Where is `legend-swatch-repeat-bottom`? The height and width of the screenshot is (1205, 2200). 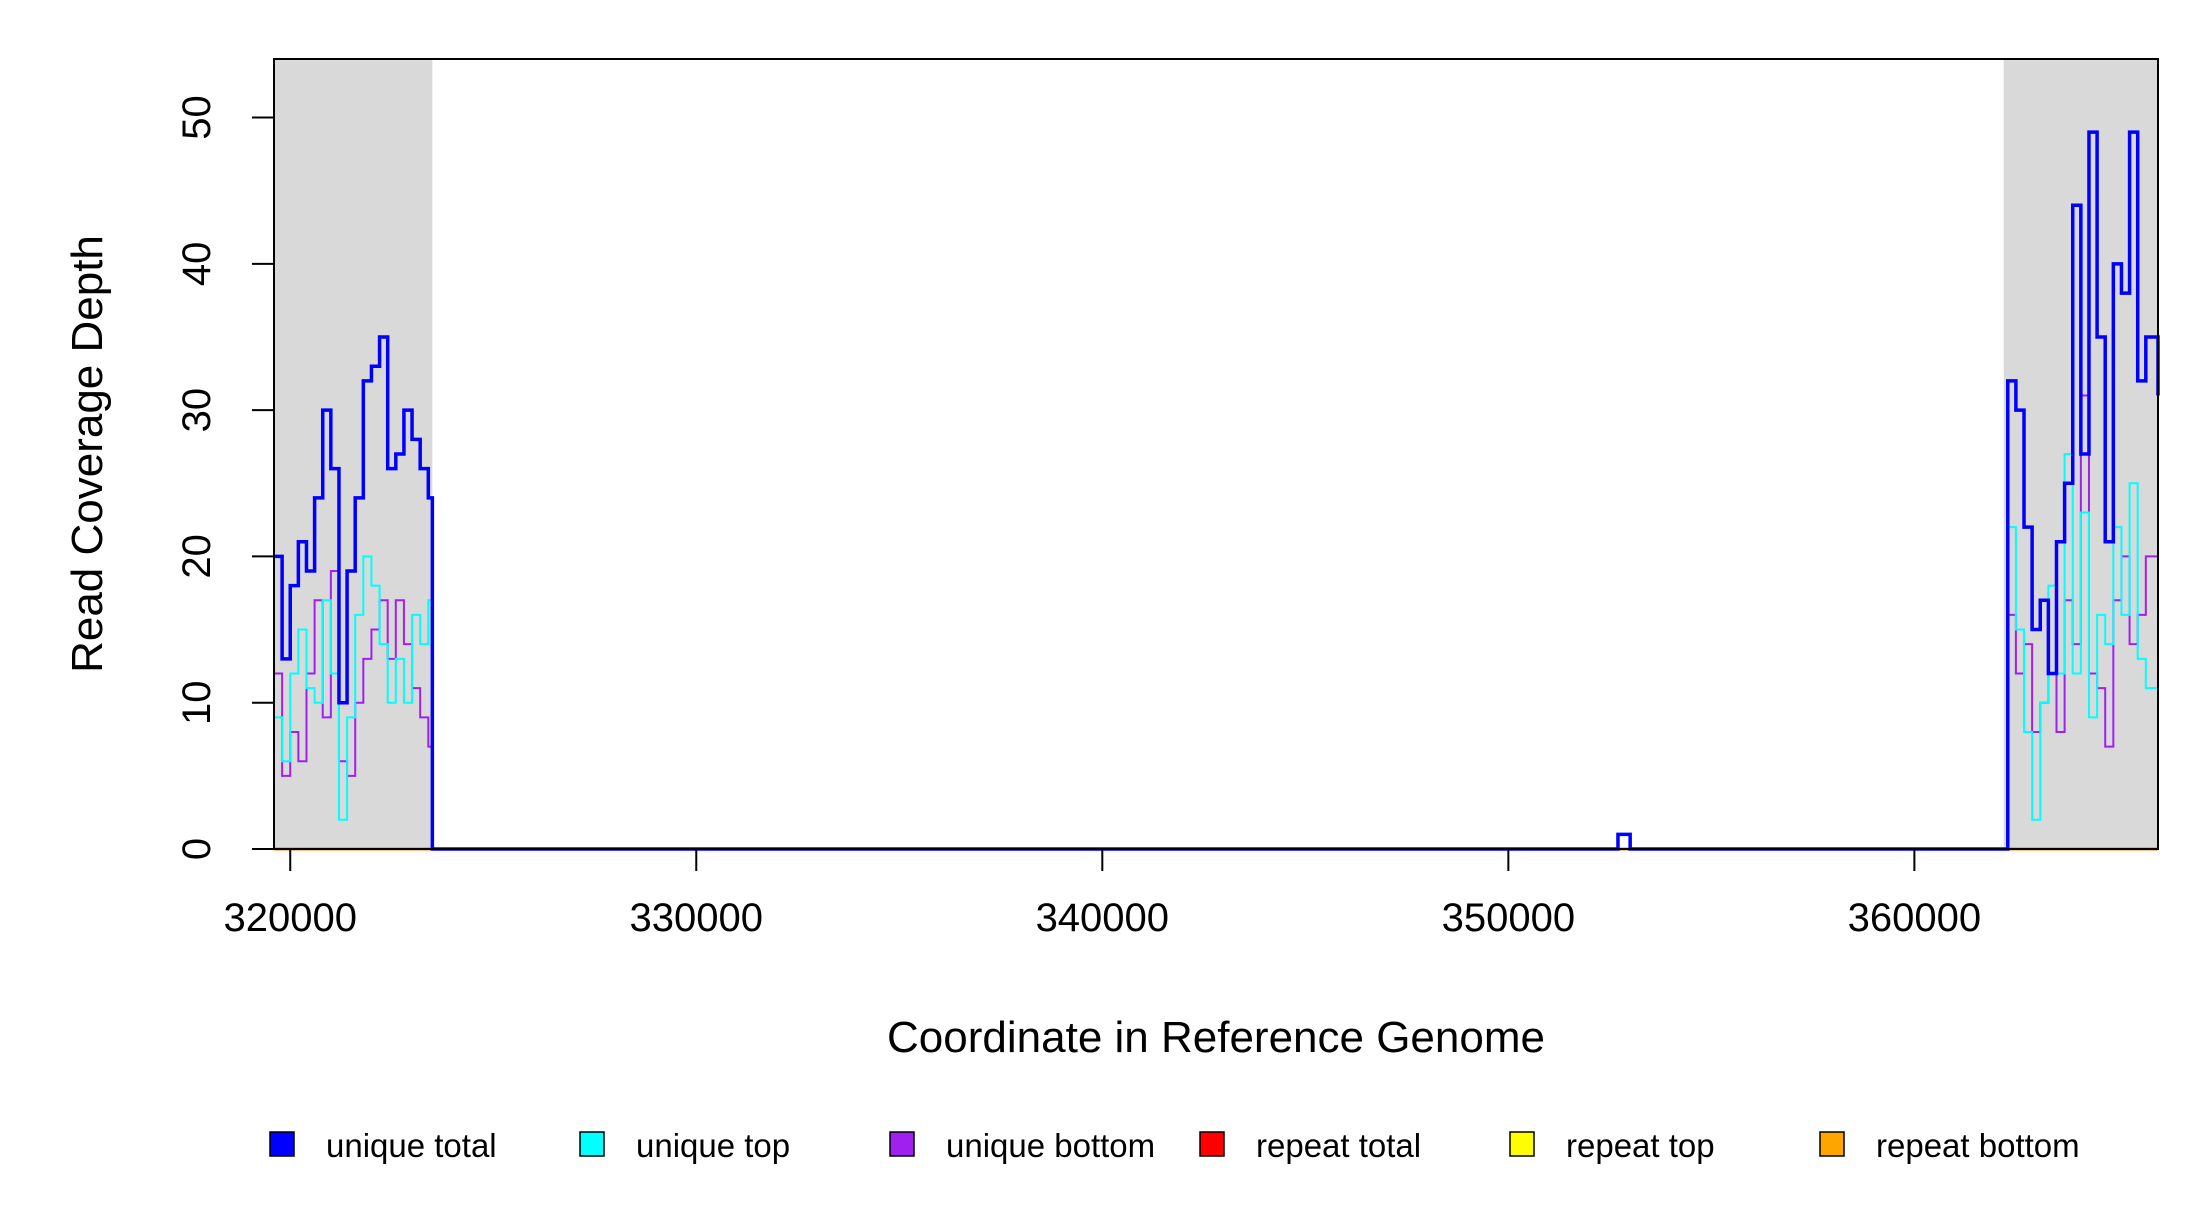 legend-swatch-repeat-bottom is located at coordinates (1832, 1144).